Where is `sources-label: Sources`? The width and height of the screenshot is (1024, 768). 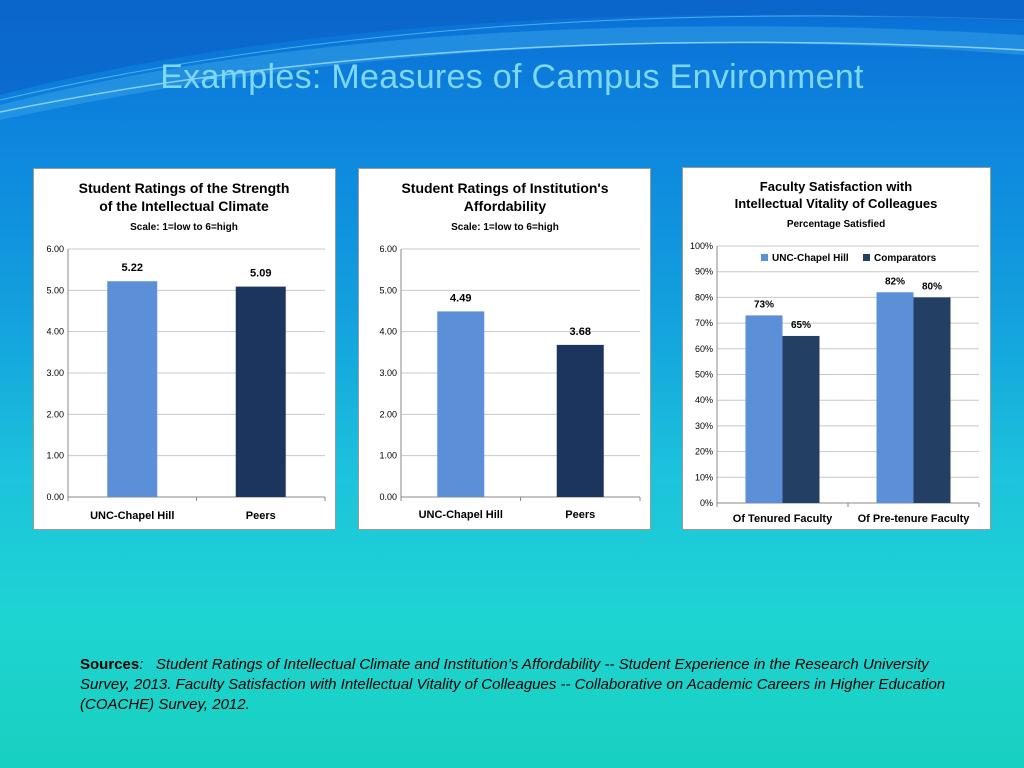
sources-label: Sources is located at coordinates (110, 664).